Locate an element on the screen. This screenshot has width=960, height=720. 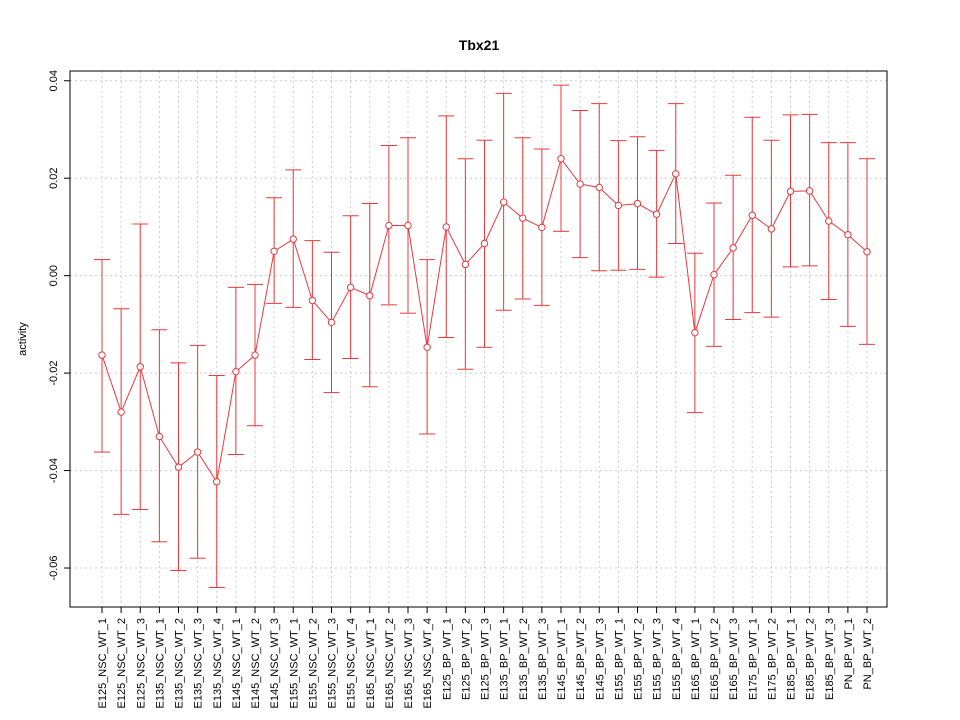
x-tick-label: E165_NSC_WT_2 is located at coordinates (390, 663).